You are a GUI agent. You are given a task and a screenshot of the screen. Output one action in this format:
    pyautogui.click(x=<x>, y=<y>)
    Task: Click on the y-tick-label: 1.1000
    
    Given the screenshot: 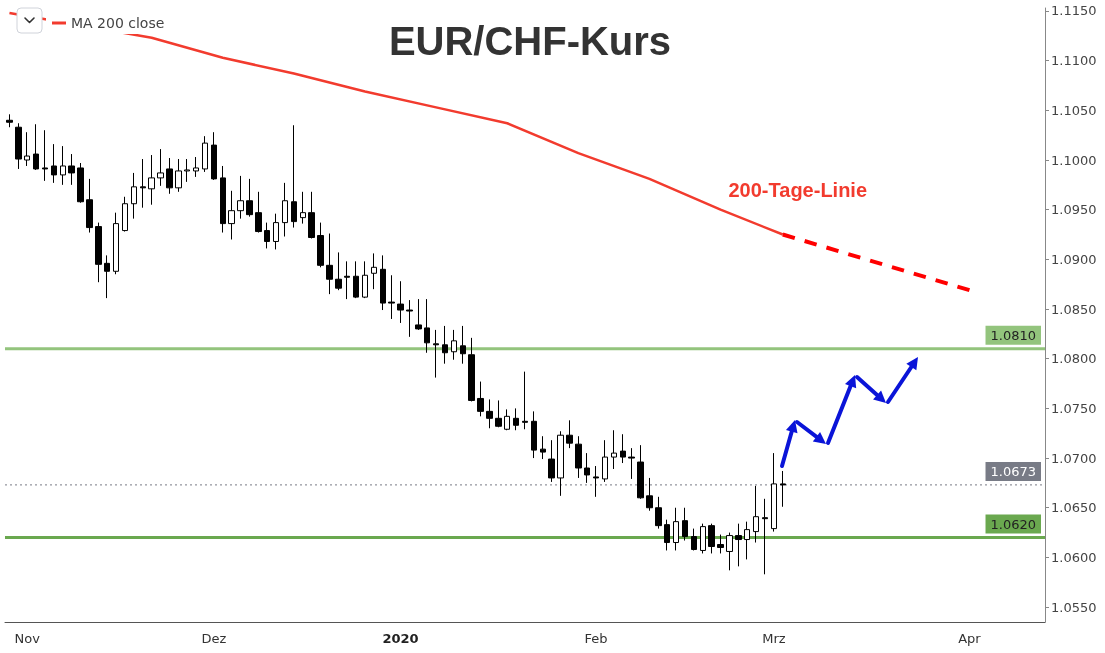 What is the action you would take?
    pyautogui.click(x=1074, y=160)
    